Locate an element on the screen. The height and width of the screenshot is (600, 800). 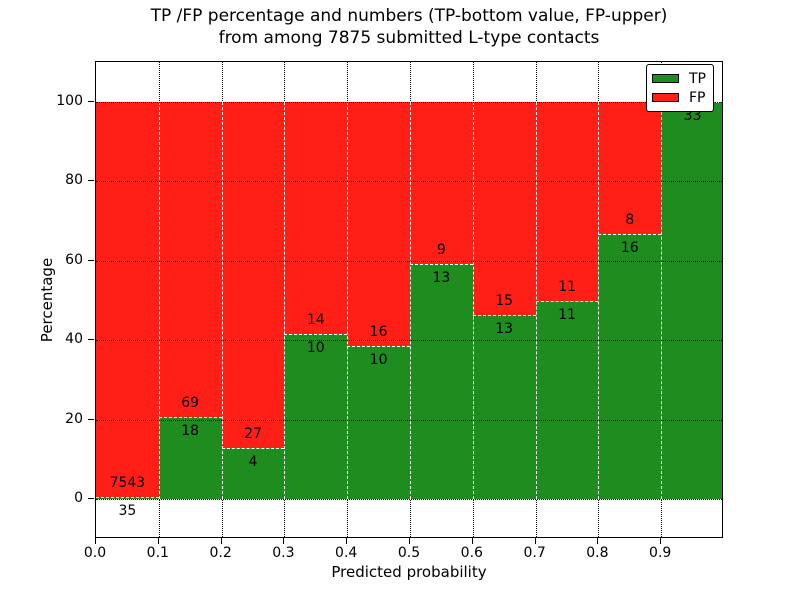
fp-count-label: 7543 is located at coordinates (127, 483).